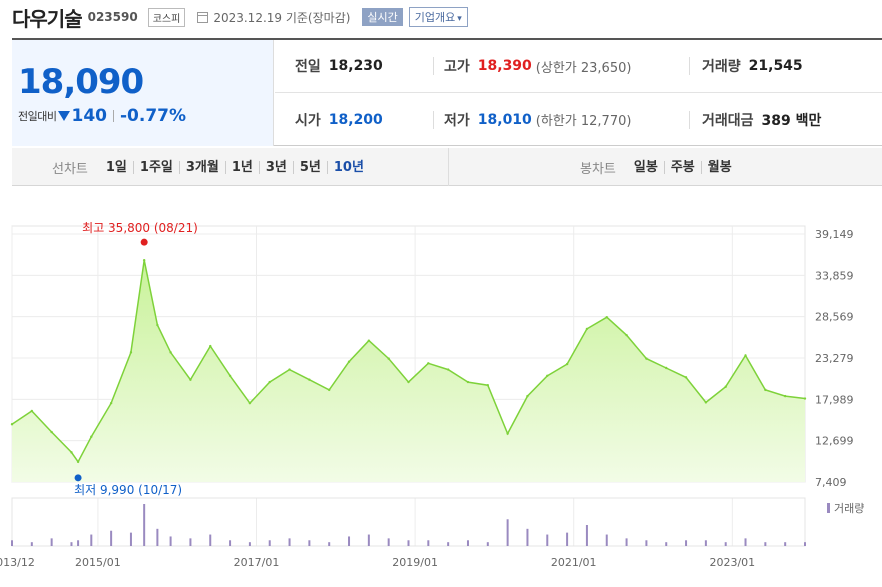 The width and height of the screenshot is (882, 587). I want to click on y-tick-label: 39,149, so click(834, 234).